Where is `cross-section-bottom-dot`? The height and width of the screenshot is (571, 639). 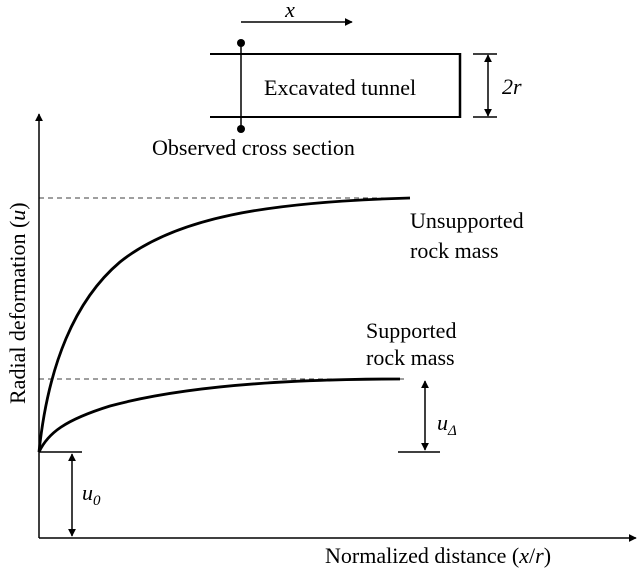
cross-section-bottom-dot is located at coordinates (241, 129).